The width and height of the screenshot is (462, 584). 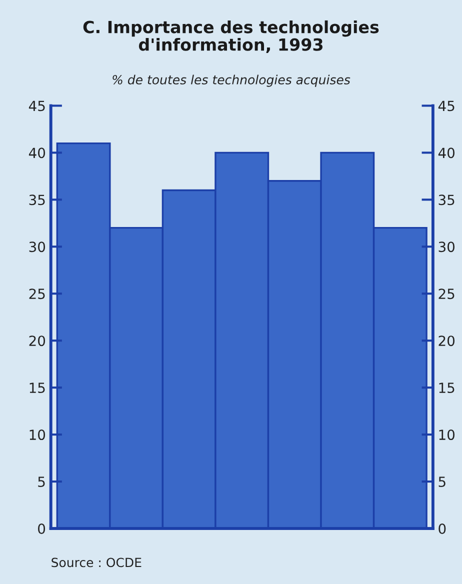 I want to click on y-tick-label: 25, so click(x=37, y=294).